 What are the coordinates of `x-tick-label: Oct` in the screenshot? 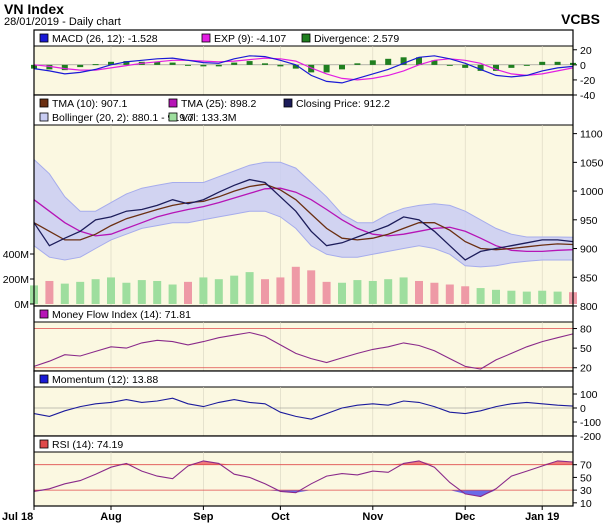 It's located at (280, 517).